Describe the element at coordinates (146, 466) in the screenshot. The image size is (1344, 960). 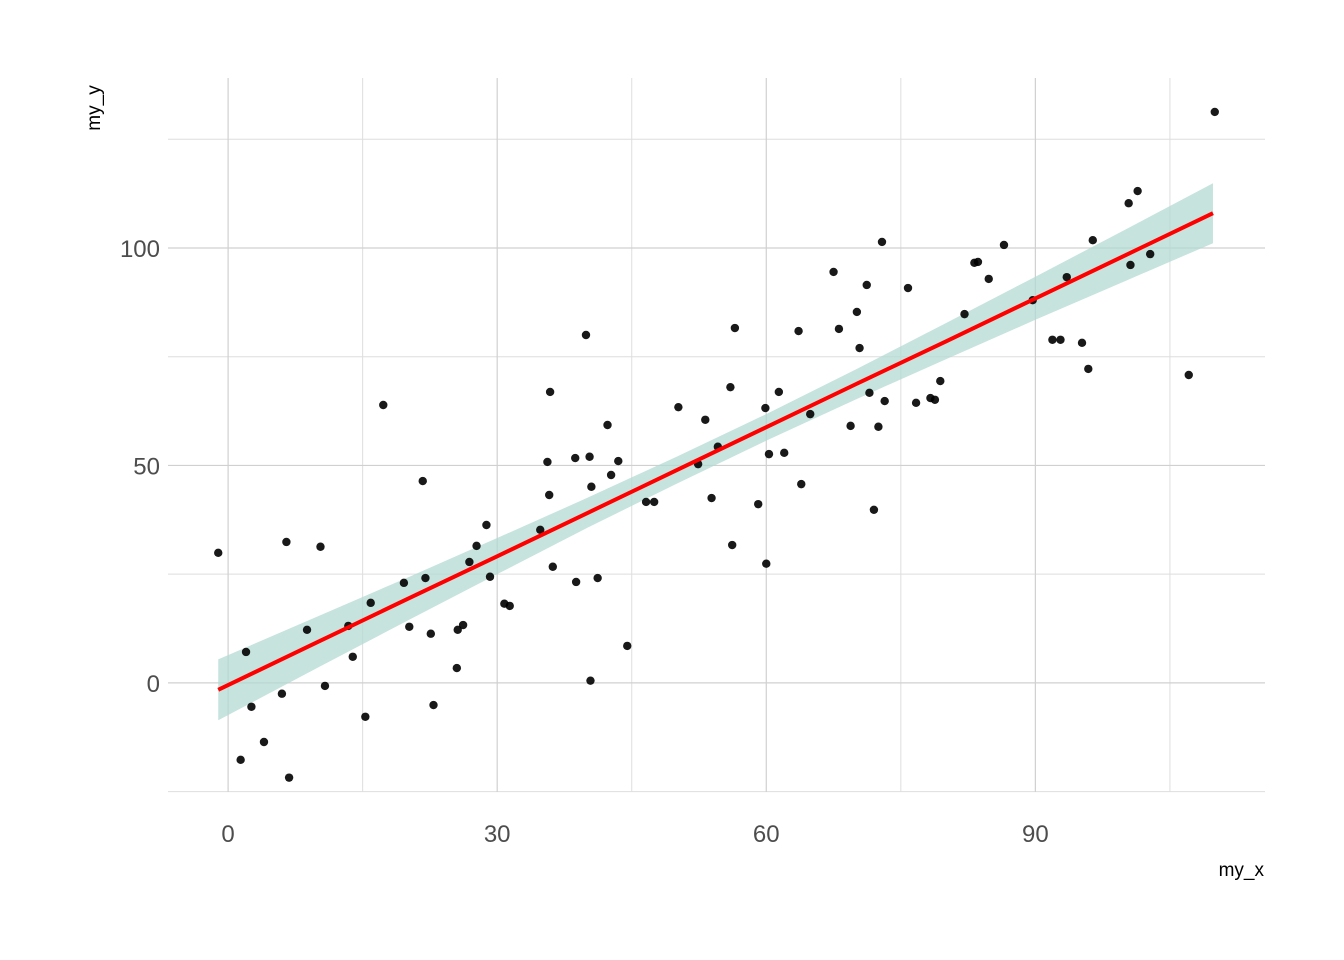
I see `y-tick-label: 50` at that location.